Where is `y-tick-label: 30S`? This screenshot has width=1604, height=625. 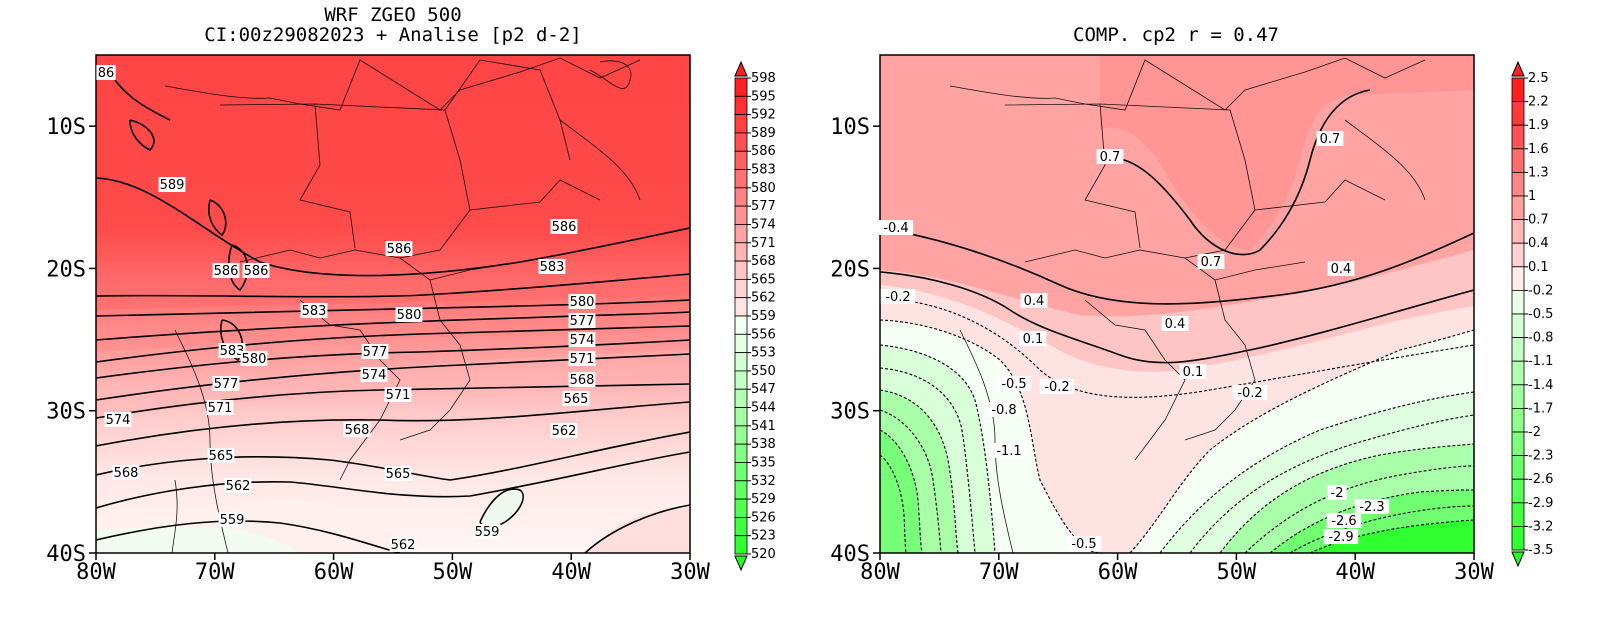 y-tick-label: 30S is located at coordinates (850, 412).